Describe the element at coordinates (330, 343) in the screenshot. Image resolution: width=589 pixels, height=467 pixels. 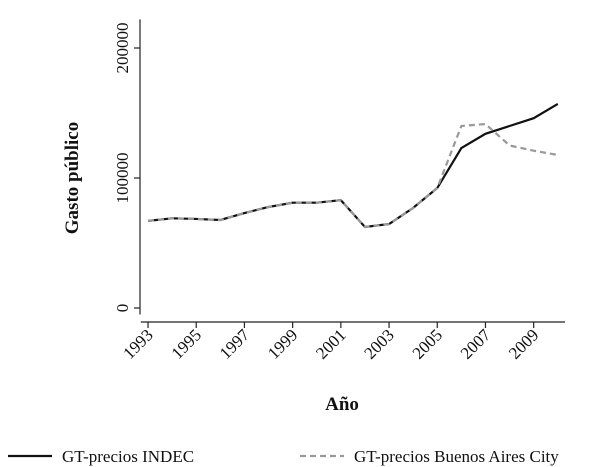
I see `x-tick-label: 2001` at that location.